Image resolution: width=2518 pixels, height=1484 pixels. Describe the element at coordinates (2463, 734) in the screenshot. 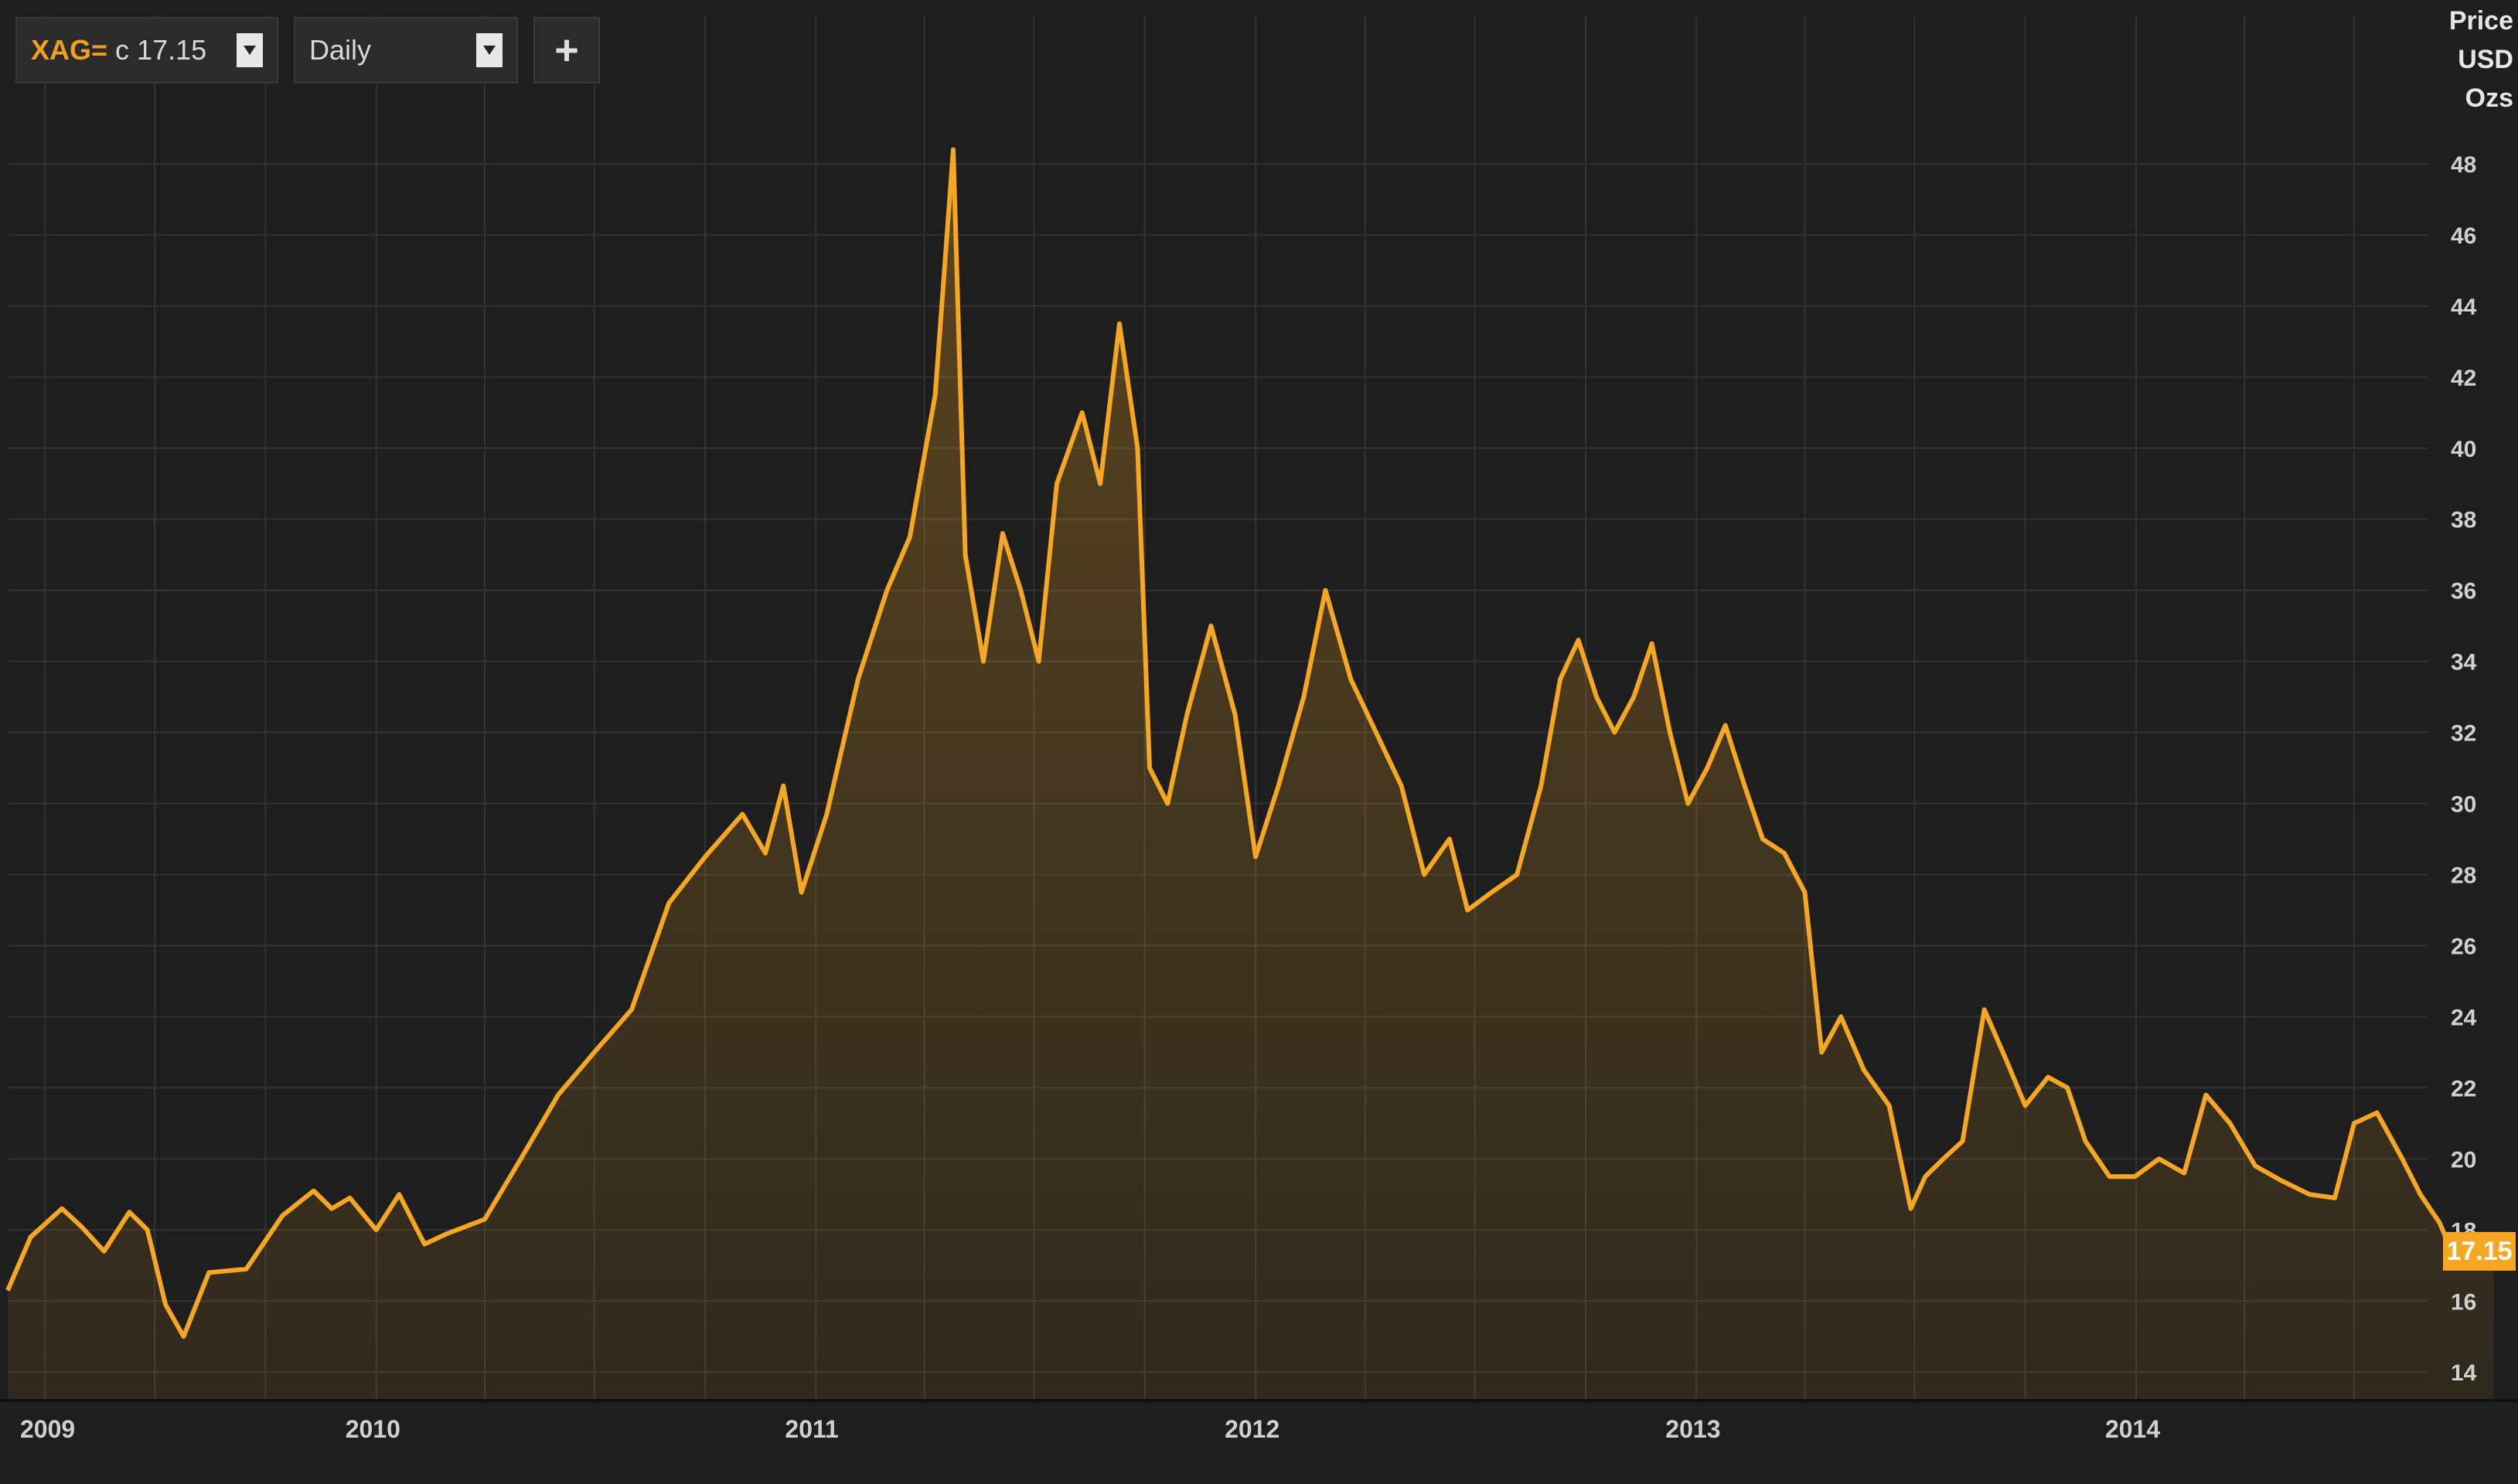

I see `y-tick-label: 32` at that location.